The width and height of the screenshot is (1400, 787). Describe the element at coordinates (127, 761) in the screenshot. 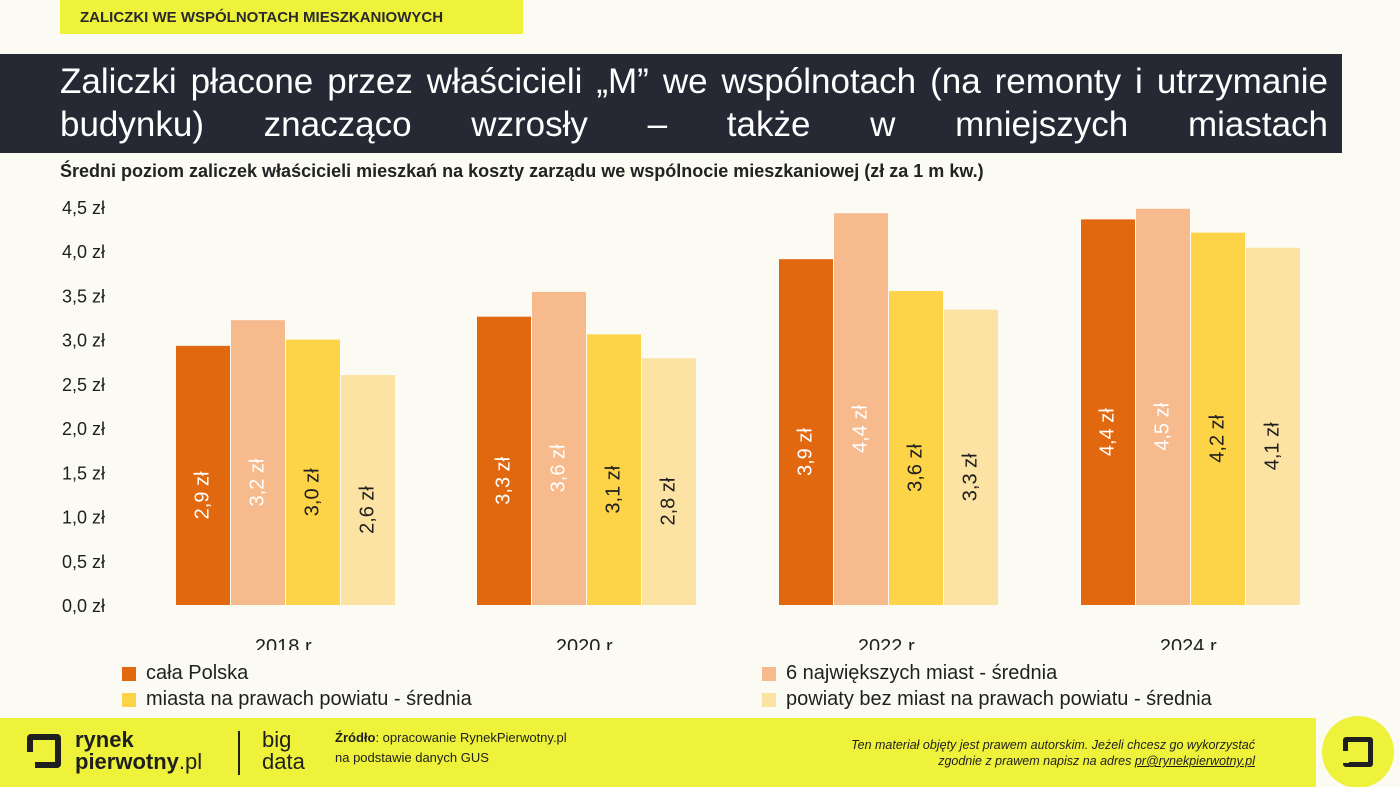

I see `logo-line-2: pierwotny` at that location.